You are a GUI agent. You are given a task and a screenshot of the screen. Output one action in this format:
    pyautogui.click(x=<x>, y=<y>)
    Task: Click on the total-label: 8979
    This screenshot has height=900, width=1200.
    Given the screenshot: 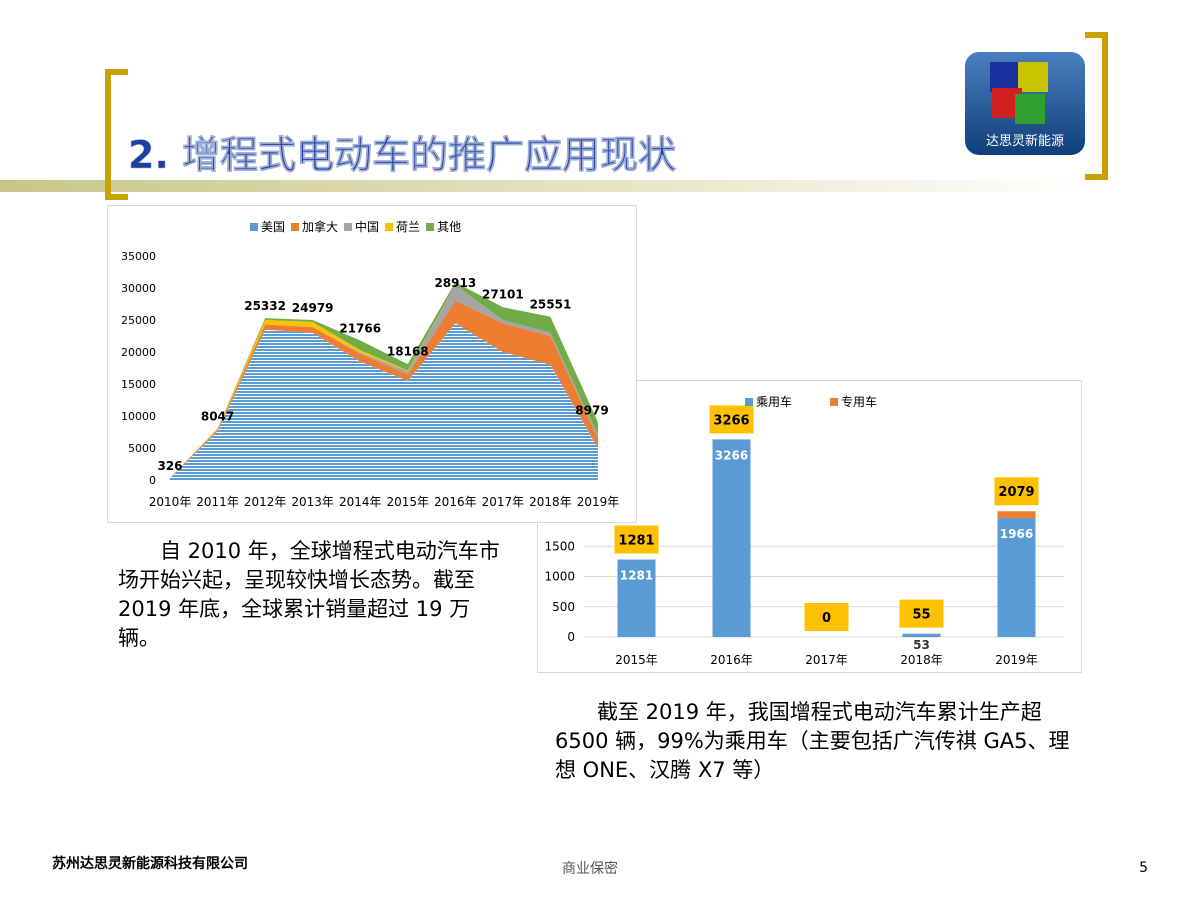 What is the action you would take?
    pyautogui.click(x=591, y=411)
    